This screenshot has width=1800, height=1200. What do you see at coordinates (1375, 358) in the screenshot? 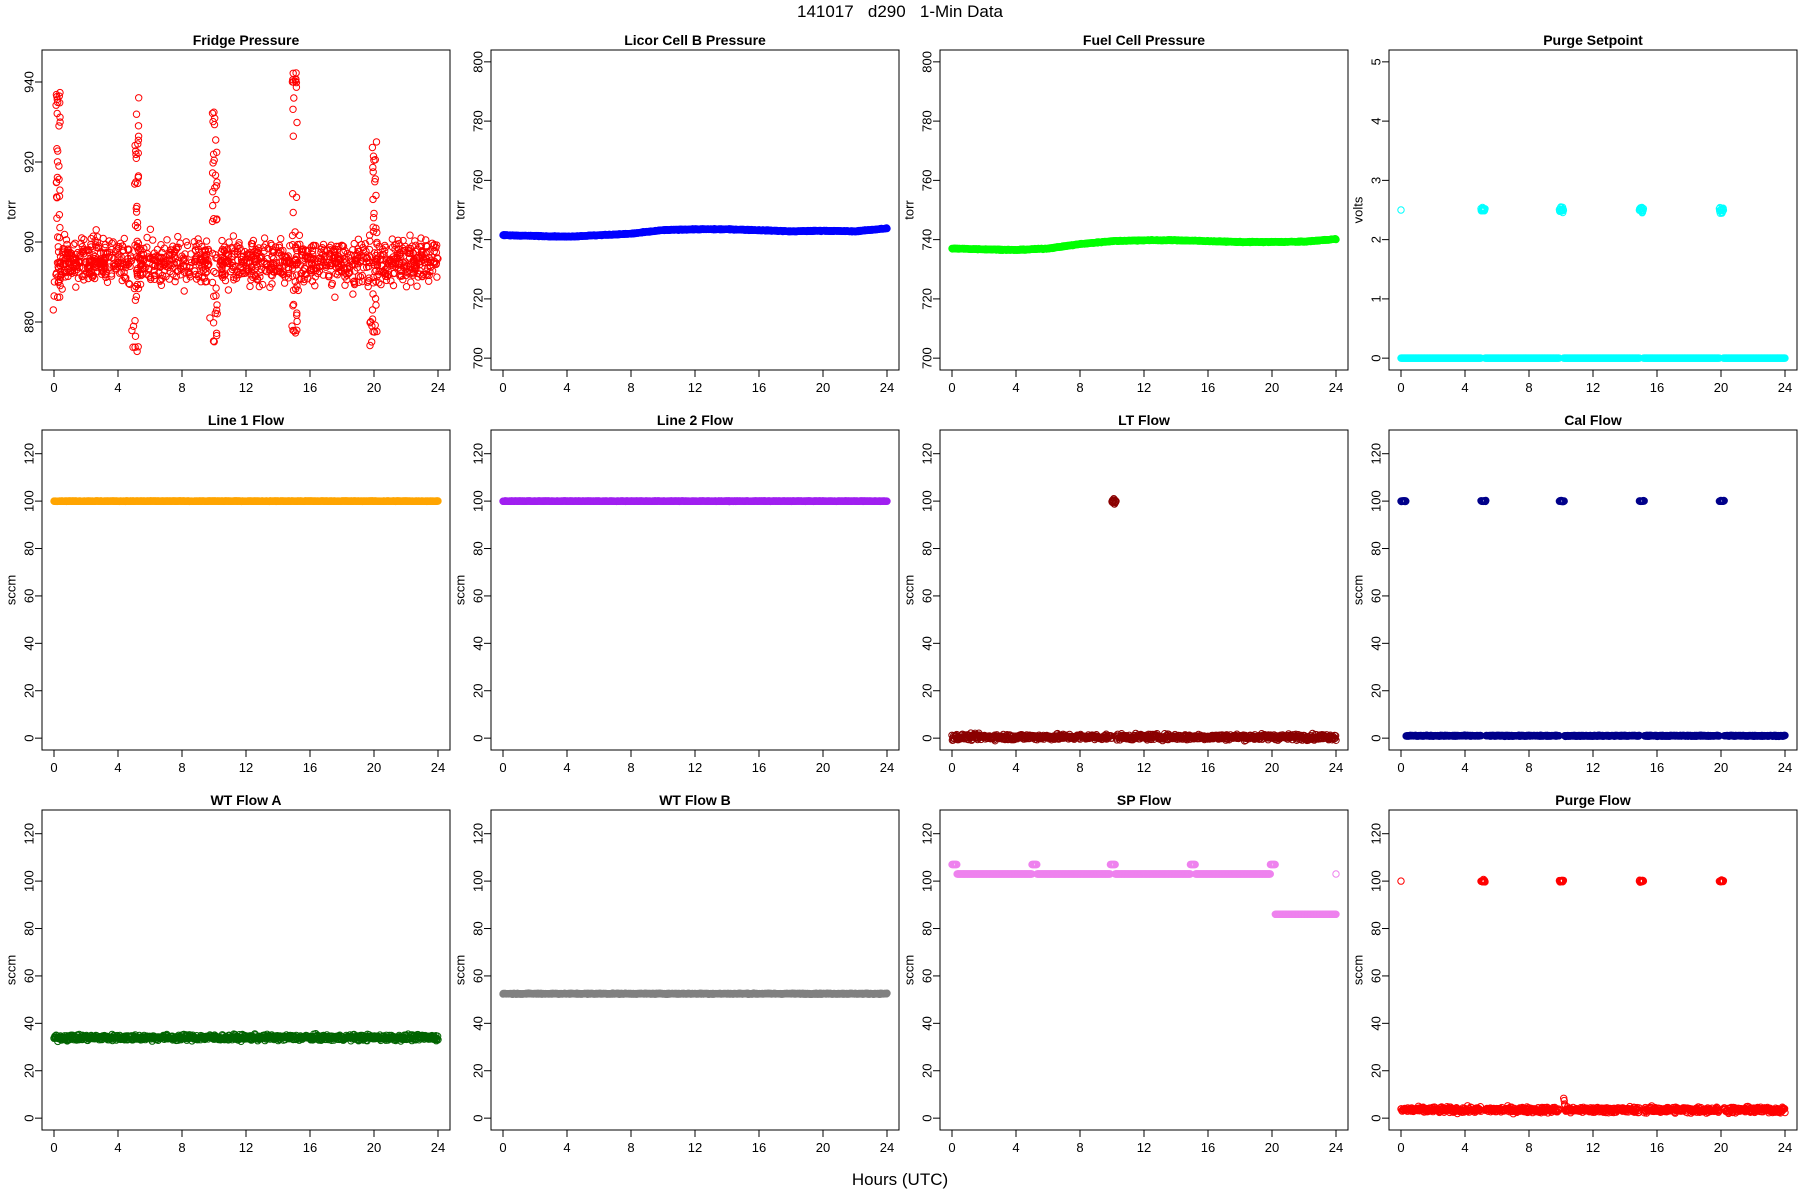
I see `y-tick-label: 0` at bounding box center [1375, 358].